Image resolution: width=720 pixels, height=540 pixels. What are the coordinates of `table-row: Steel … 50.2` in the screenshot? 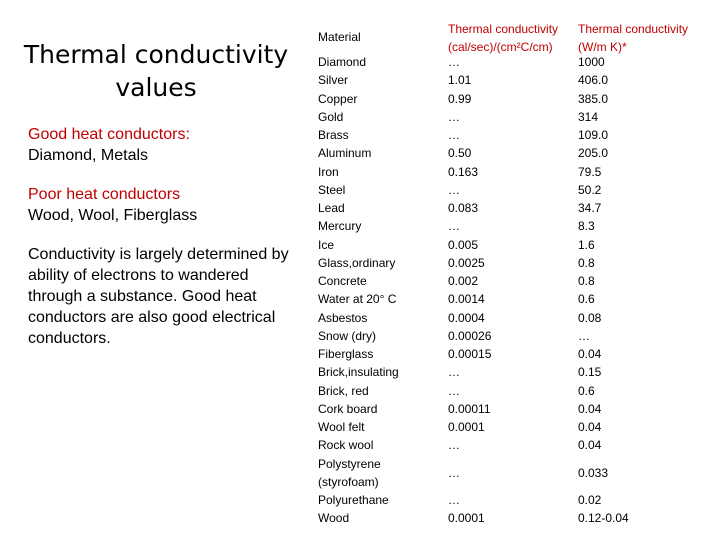 It's located at (513, 190).